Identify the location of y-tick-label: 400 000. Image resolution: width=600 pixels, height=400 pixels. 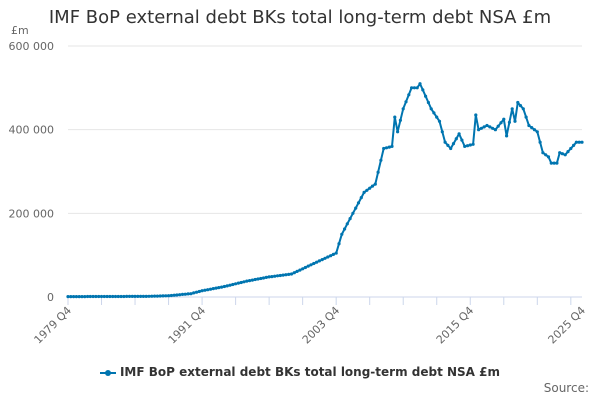
(32, 130).